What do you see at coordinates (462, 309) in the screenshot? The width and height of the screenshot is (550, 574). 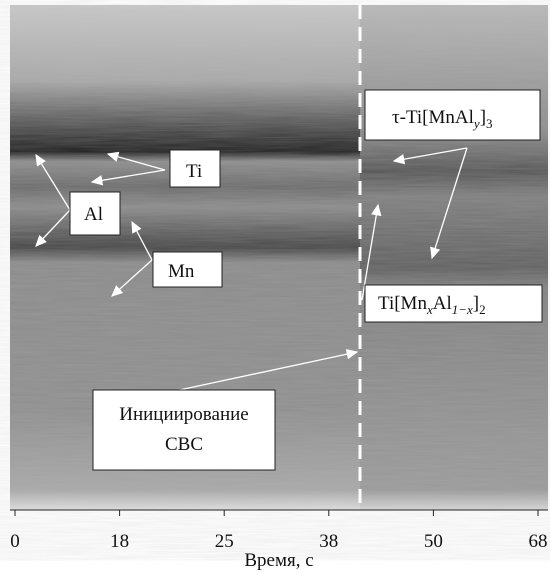 I see `subscript: 1−x` at bounding box center [462, 309].